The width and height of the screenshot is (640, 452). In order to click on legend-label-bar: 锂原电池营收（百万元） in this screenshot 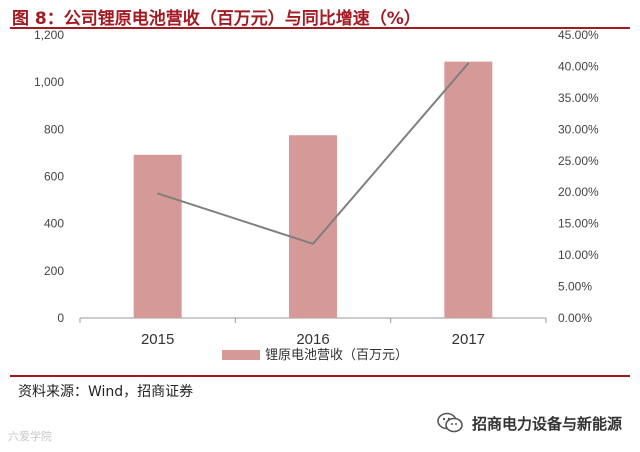, I will do `click(336, 355)`.